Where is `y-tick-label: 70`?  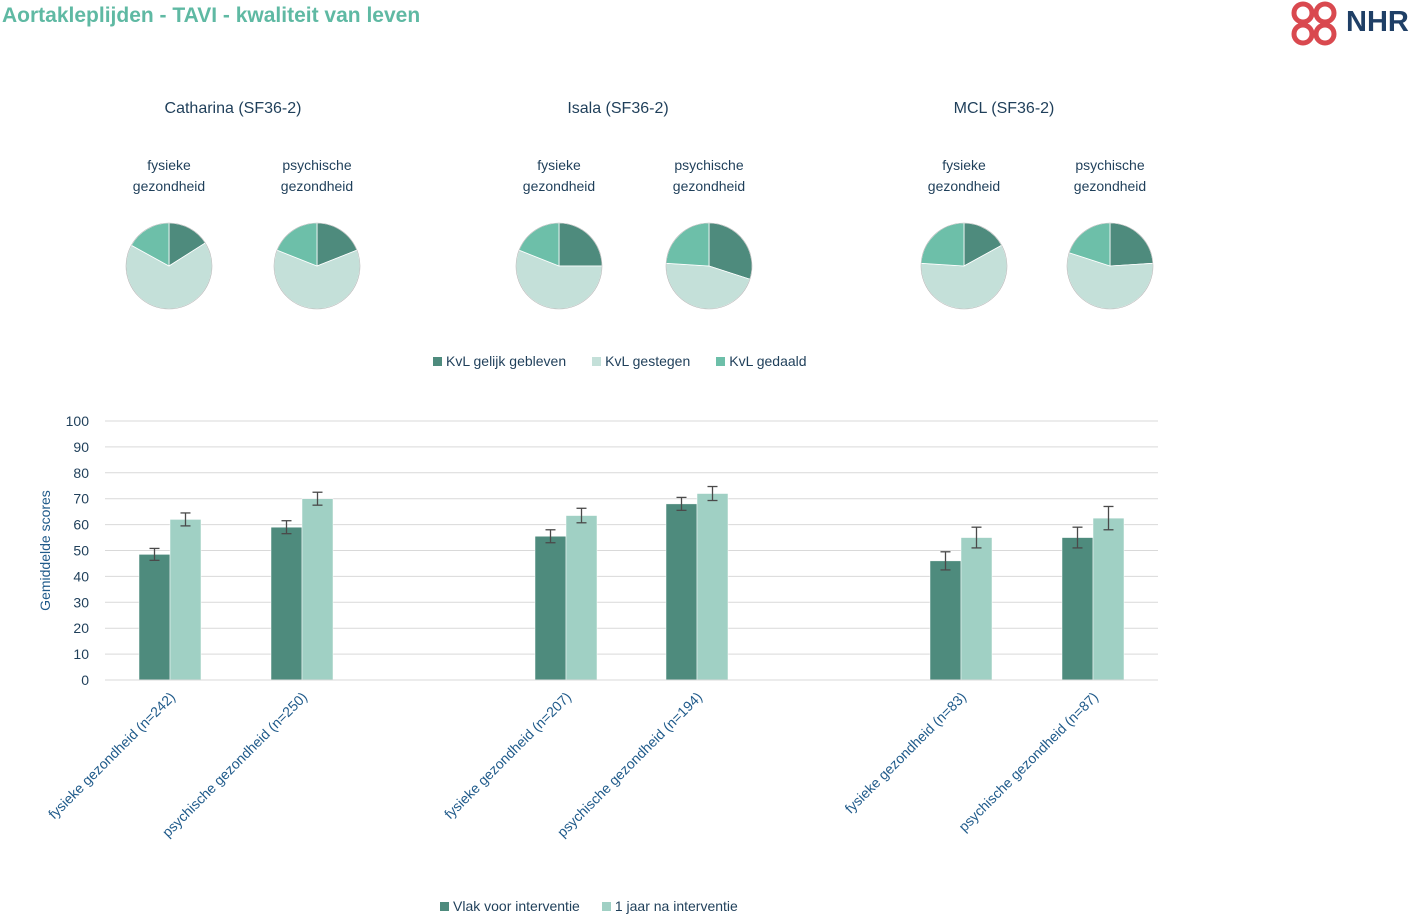
y-tick-label: 70 is located at coordinates (81, 499).